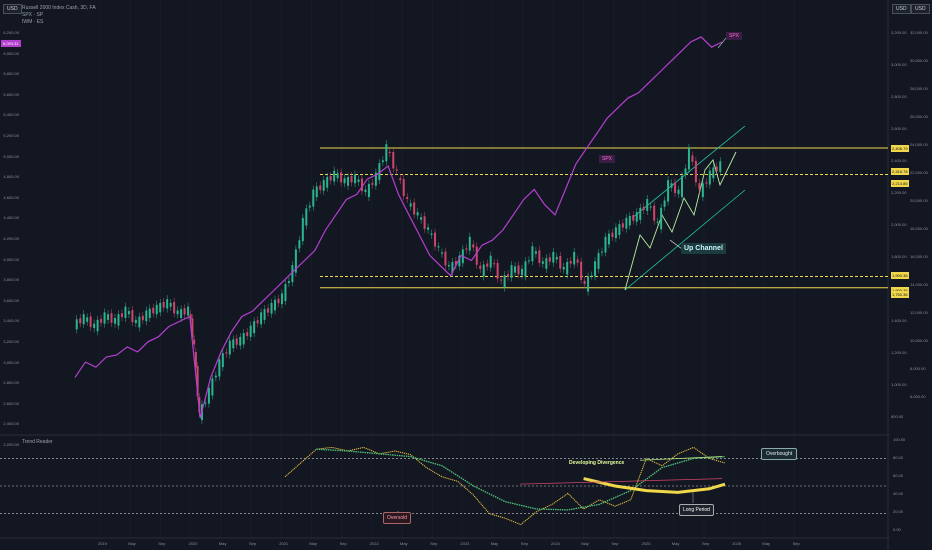 Image resolution: width=932 pixels, height=550 pixels. What do you see at coordinates (102, 543) in the screenshot?
I see `time-axis-tick: 2019` at bounding box center [102, 543].